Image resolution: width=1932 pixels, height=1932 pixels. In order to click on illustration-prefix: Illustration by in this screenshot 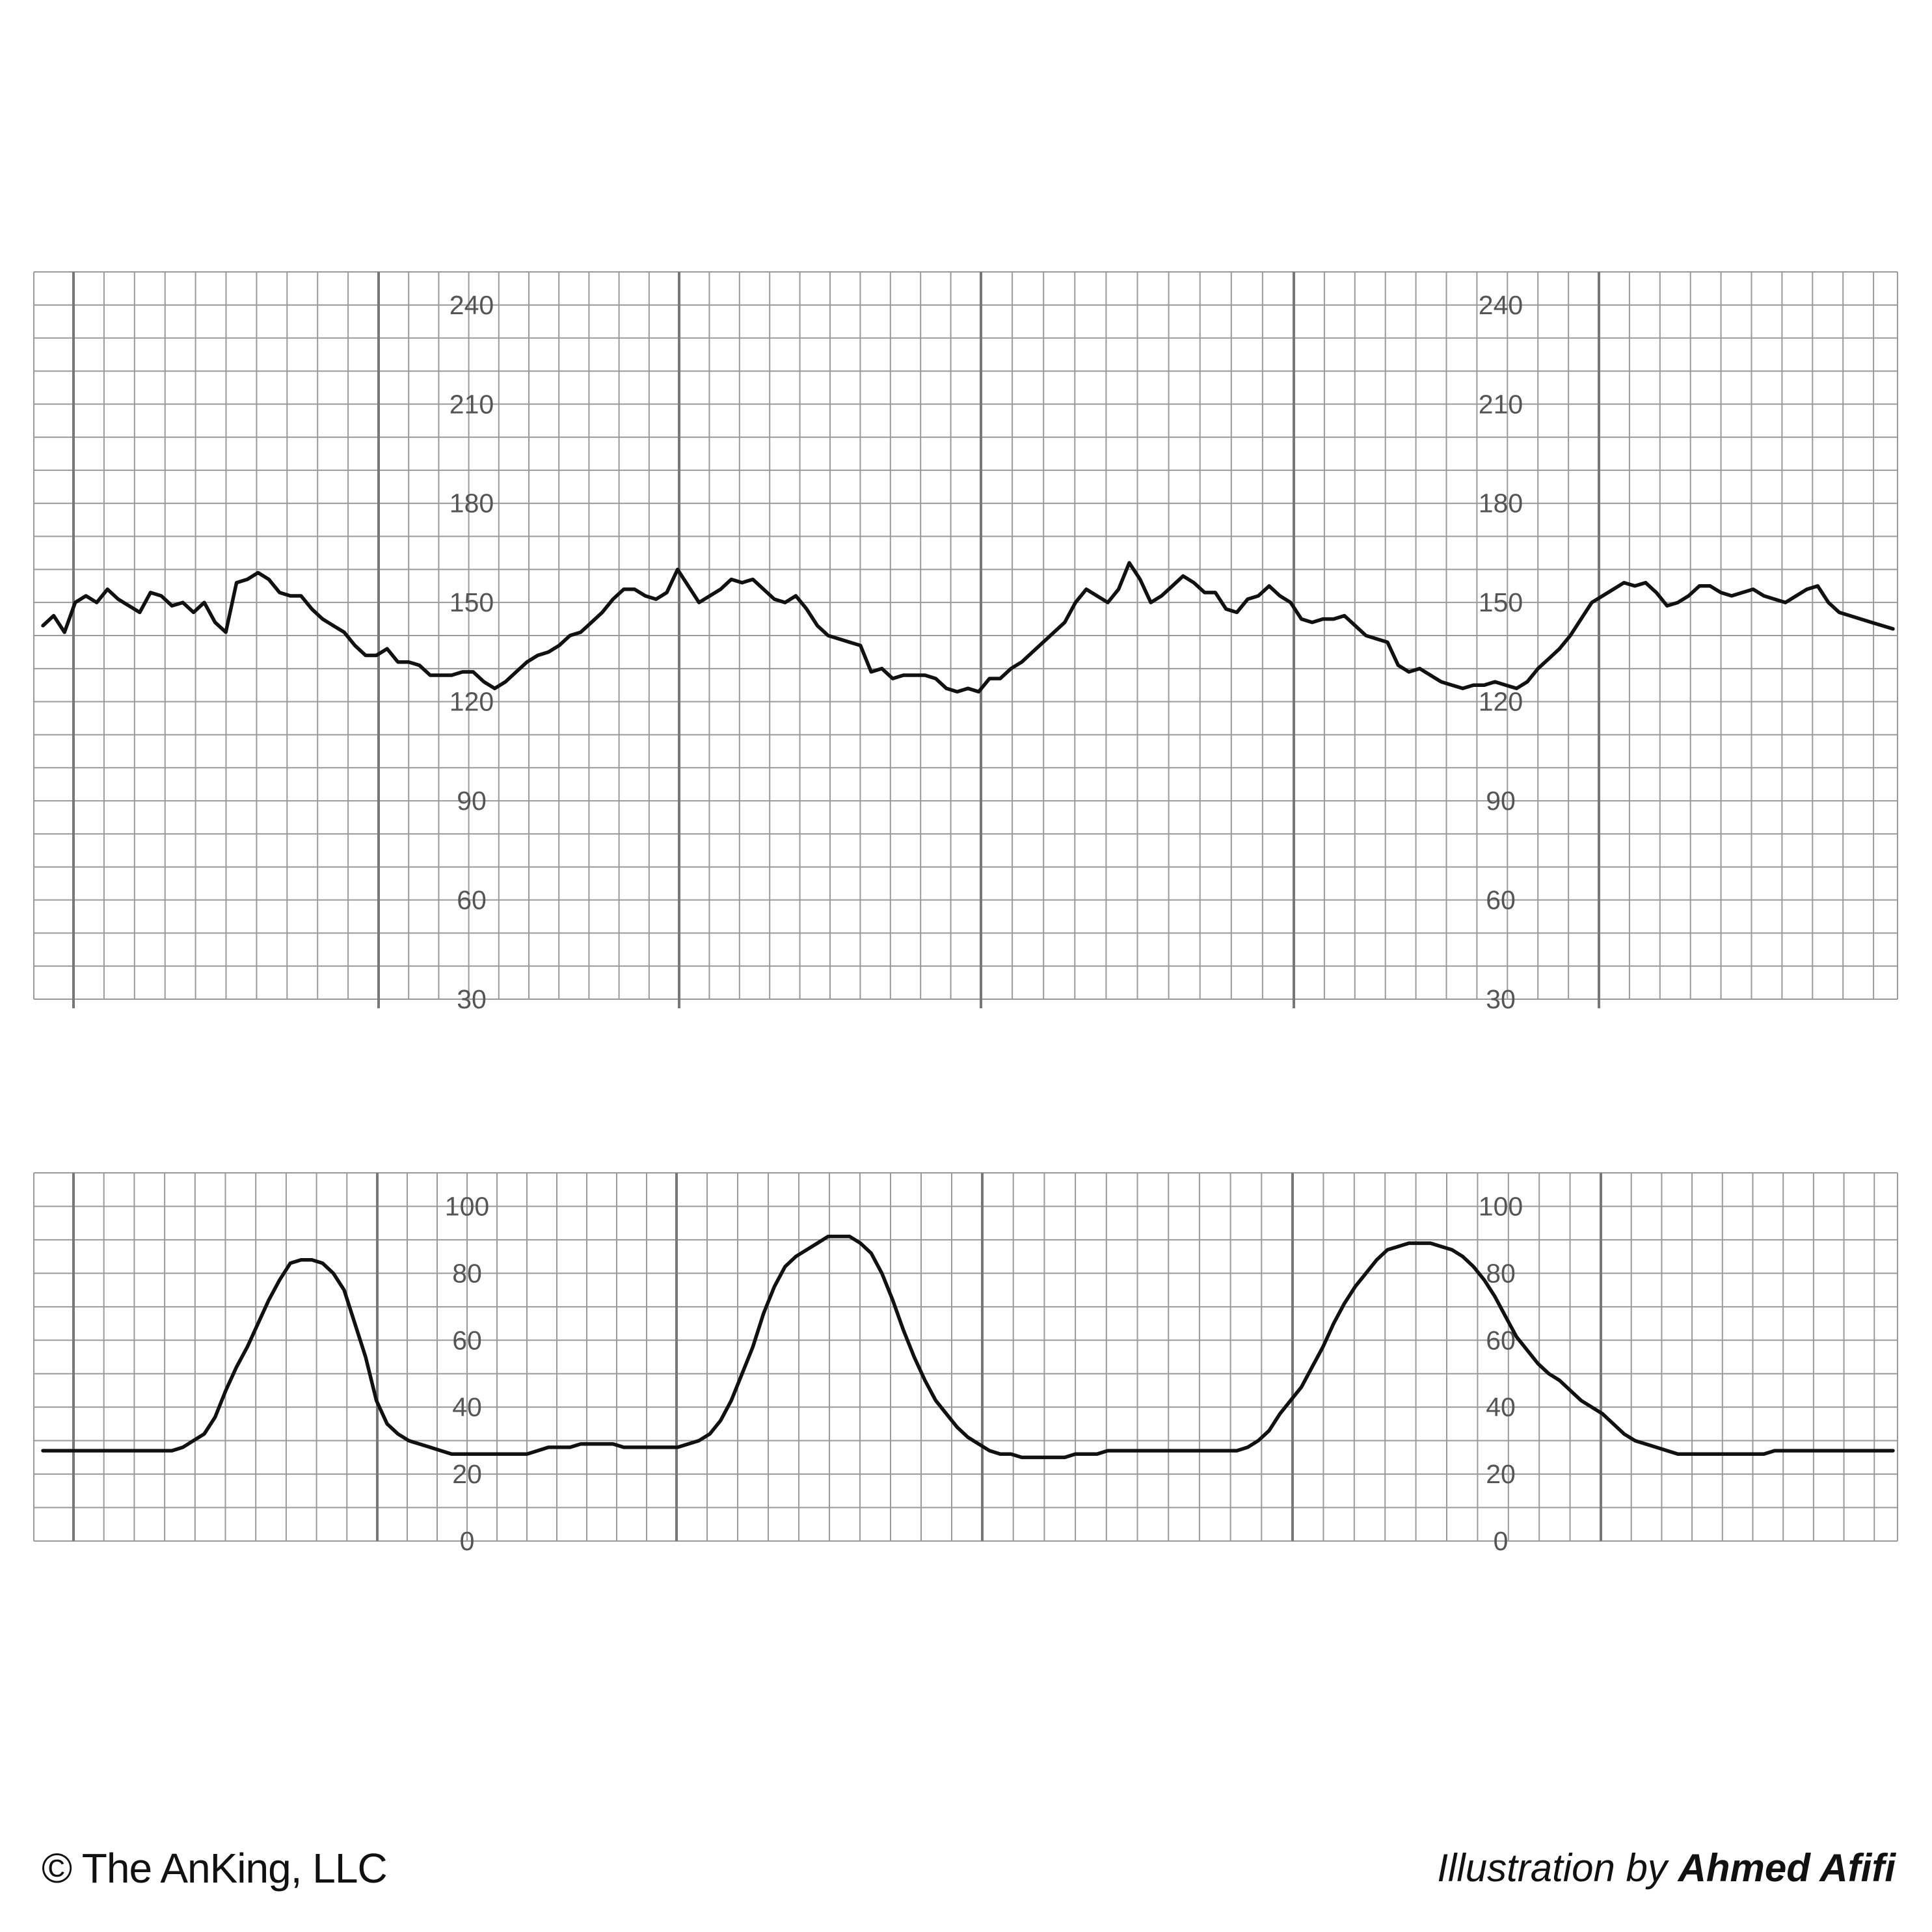, I will do `click(1552, 1868)`.